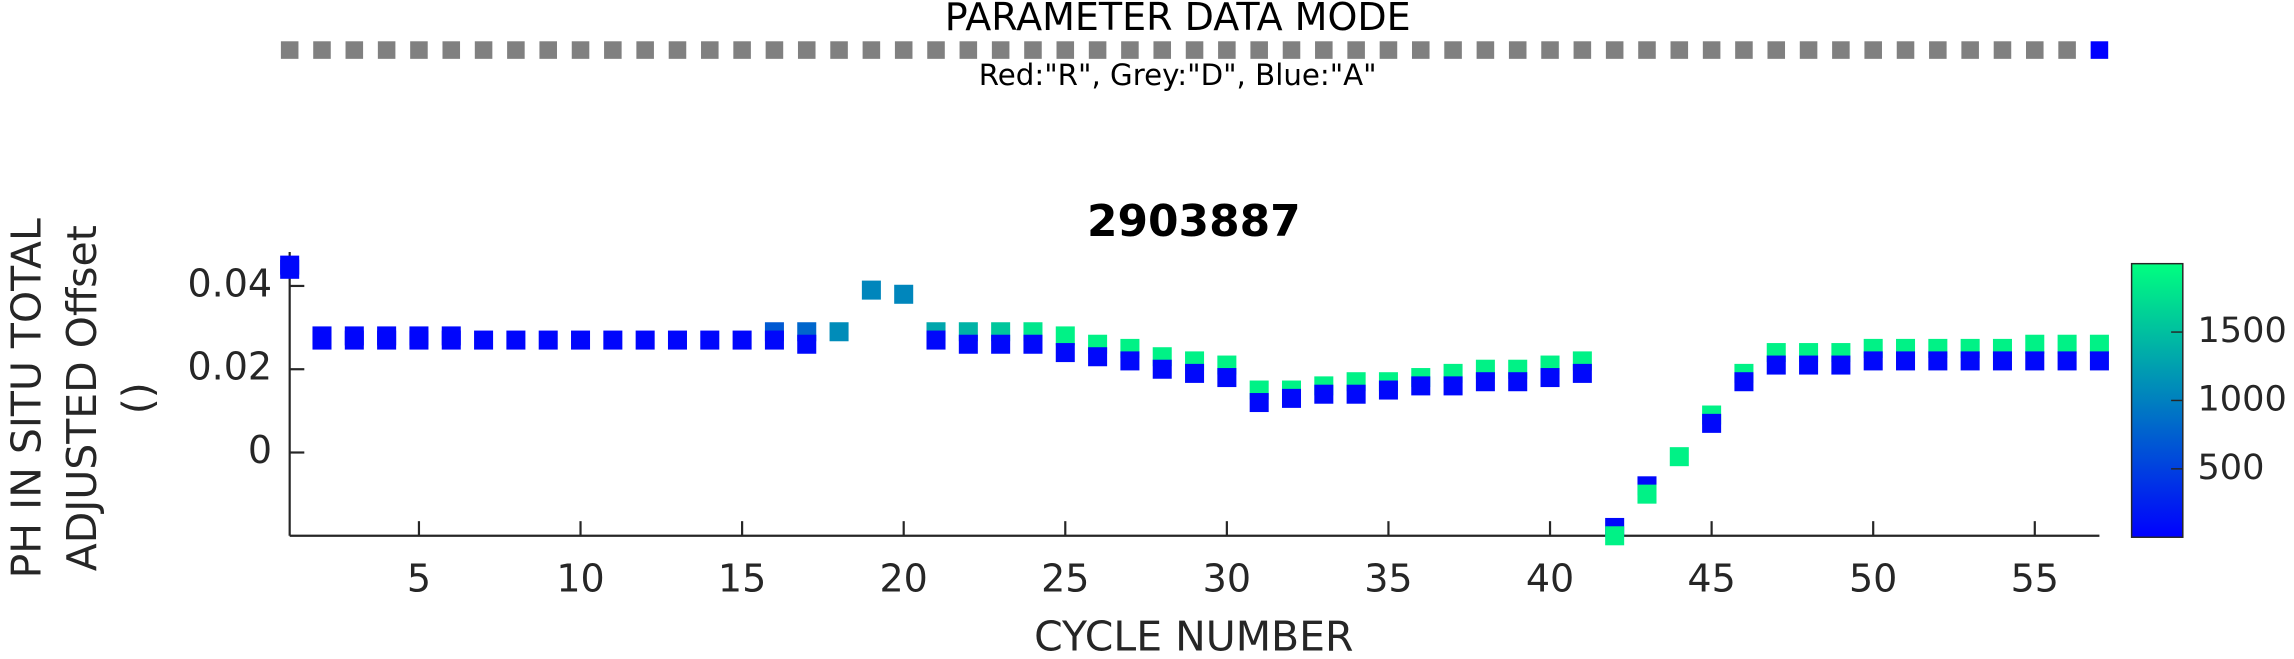  Describe the element at coordinates (1388, 579) in the screenshot. I see `x-tick-label: 35` at that location.